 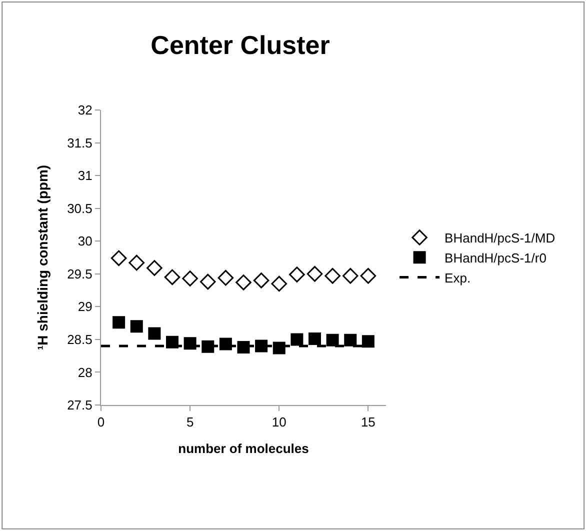 What do you see at coordinates (85, 372) in the screenshot?
I see `y-tick-label: 28` at bounding box center [85, 372].